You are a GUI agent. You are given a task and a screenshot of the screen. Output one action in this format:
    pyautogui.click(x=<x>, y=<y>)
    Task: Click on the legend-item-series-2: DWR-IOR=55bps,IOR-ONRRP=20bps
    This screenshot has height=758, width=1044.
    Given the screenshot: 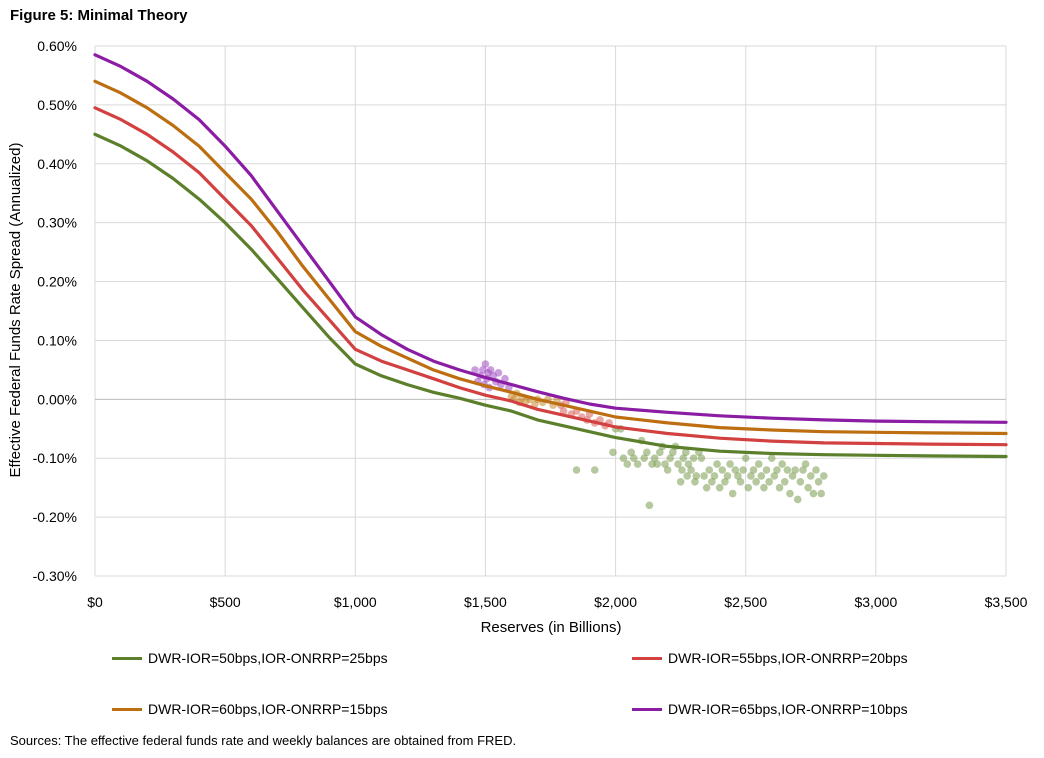 What is the action you would take?
    pyautogui.click(x=770, y=658)
    